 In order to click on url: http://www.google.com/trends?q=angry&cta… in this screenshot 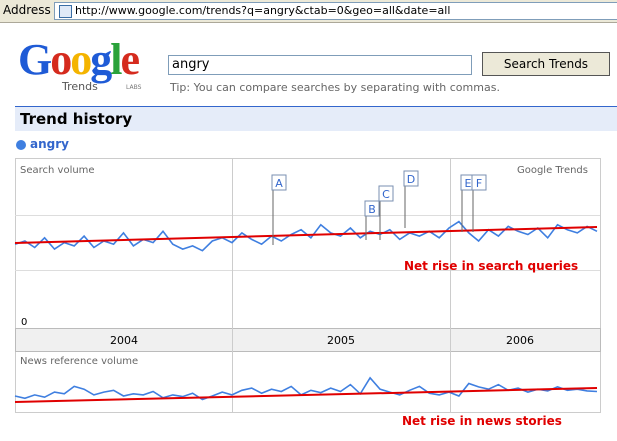, I will do `click(263, 10)`.